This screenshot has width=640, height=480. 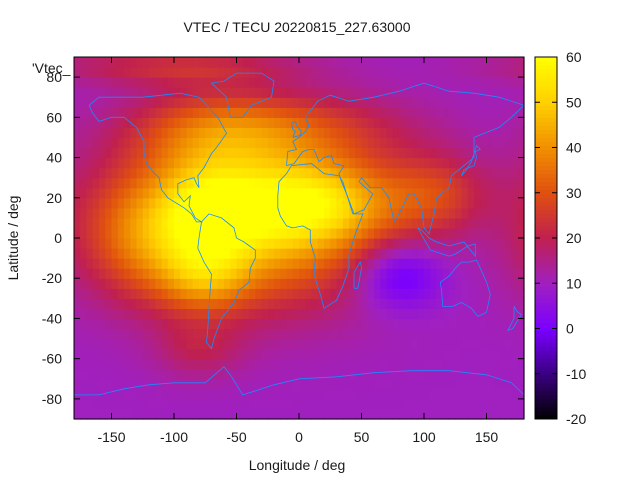 I want to click on coast-japan, so click(x=471, y=160).